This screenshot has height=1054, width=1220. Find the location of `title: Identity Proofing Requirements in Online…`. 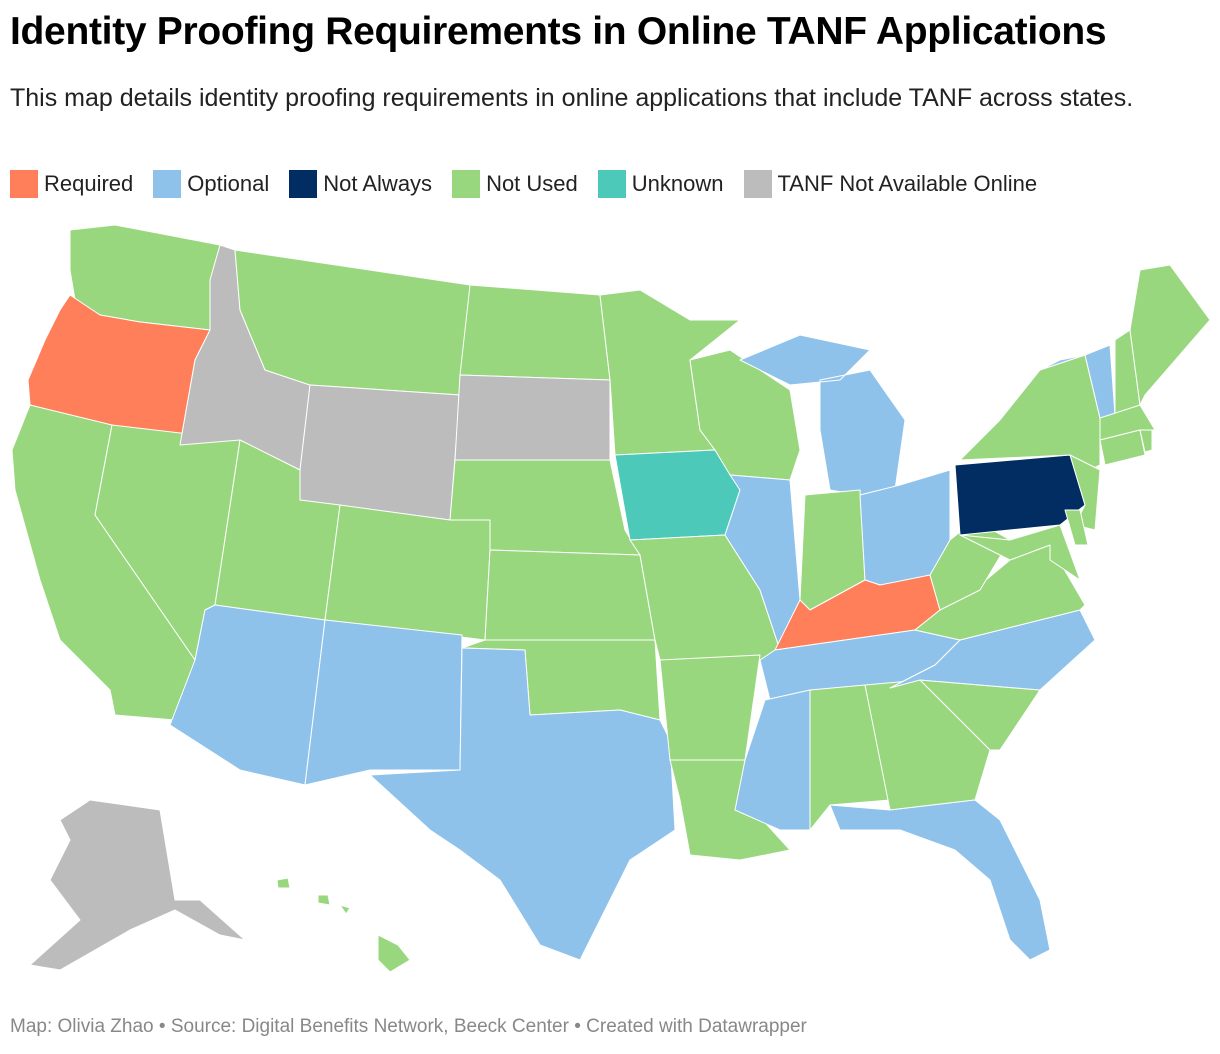

title: Identity Proofing Requirements in Online… is located at coordinates (558, 31).